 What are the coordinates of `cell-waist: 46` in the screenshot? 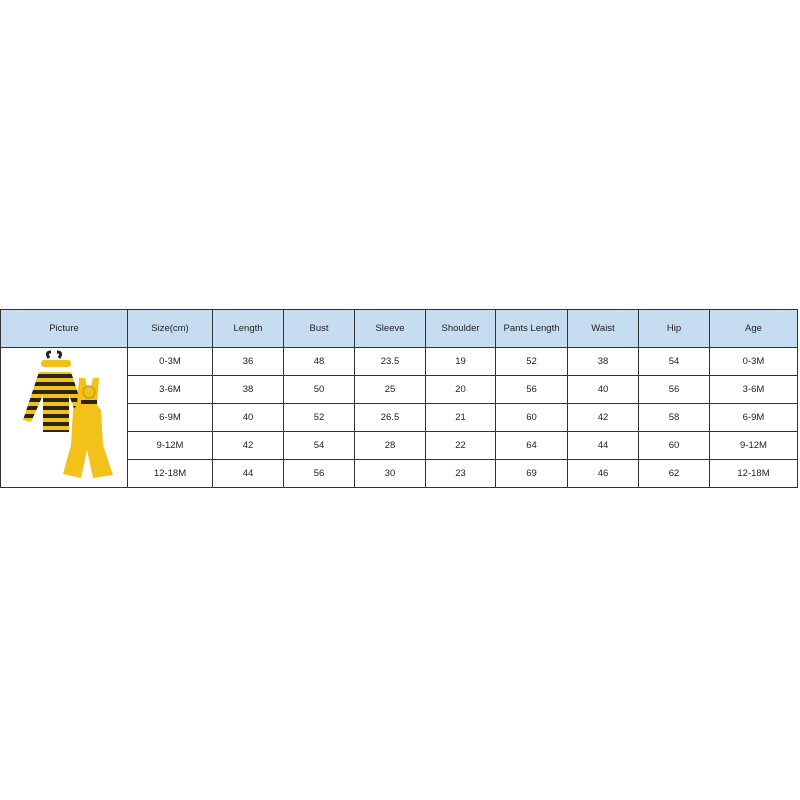 It's located at (603, 473).